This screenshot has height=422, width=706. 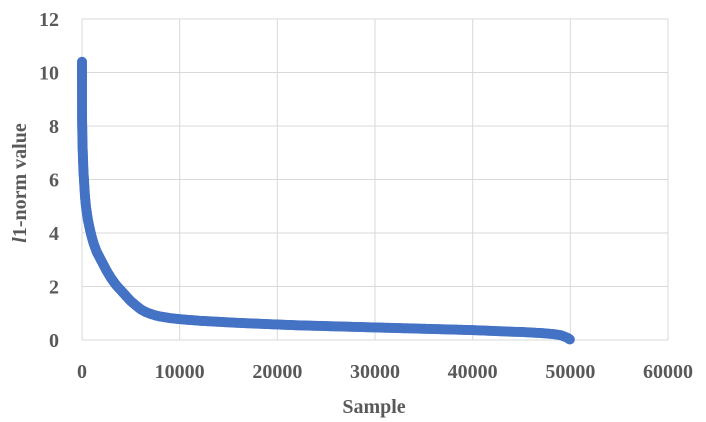 What do you see at coordinates (54, 288) in the screenshot?
I see `y-tick-label: 2` at bounding box center [54, 288].